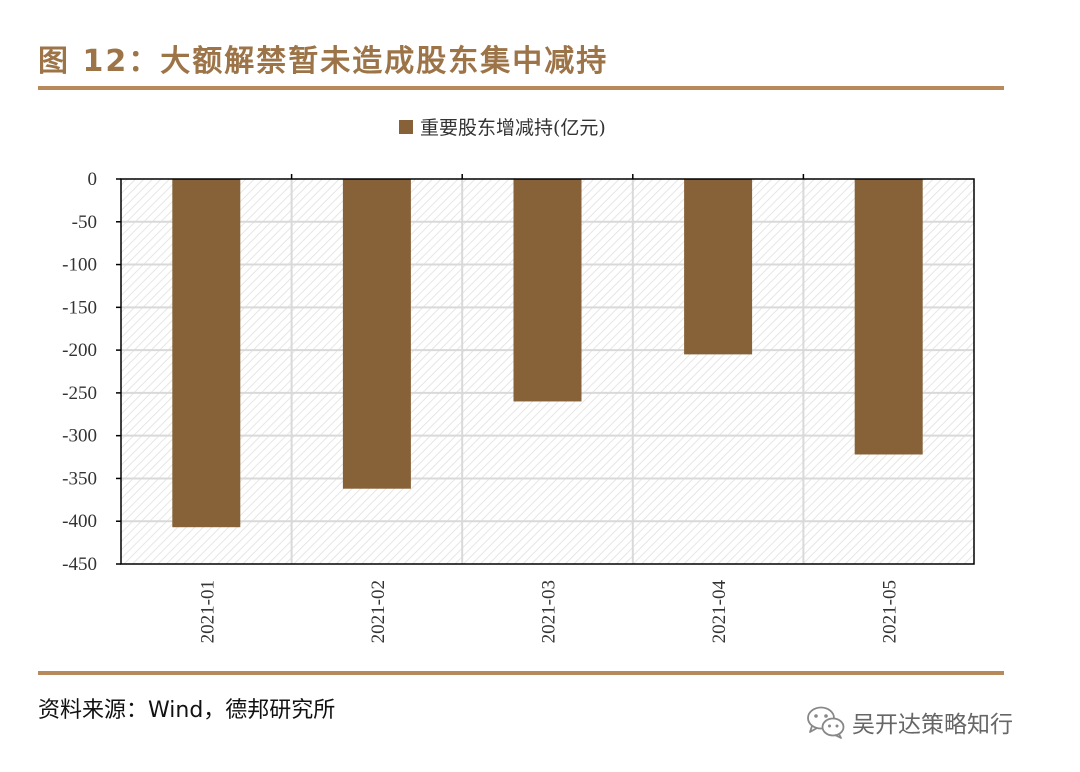  I want to click on y-tick-label: -400, so click(79, 521).